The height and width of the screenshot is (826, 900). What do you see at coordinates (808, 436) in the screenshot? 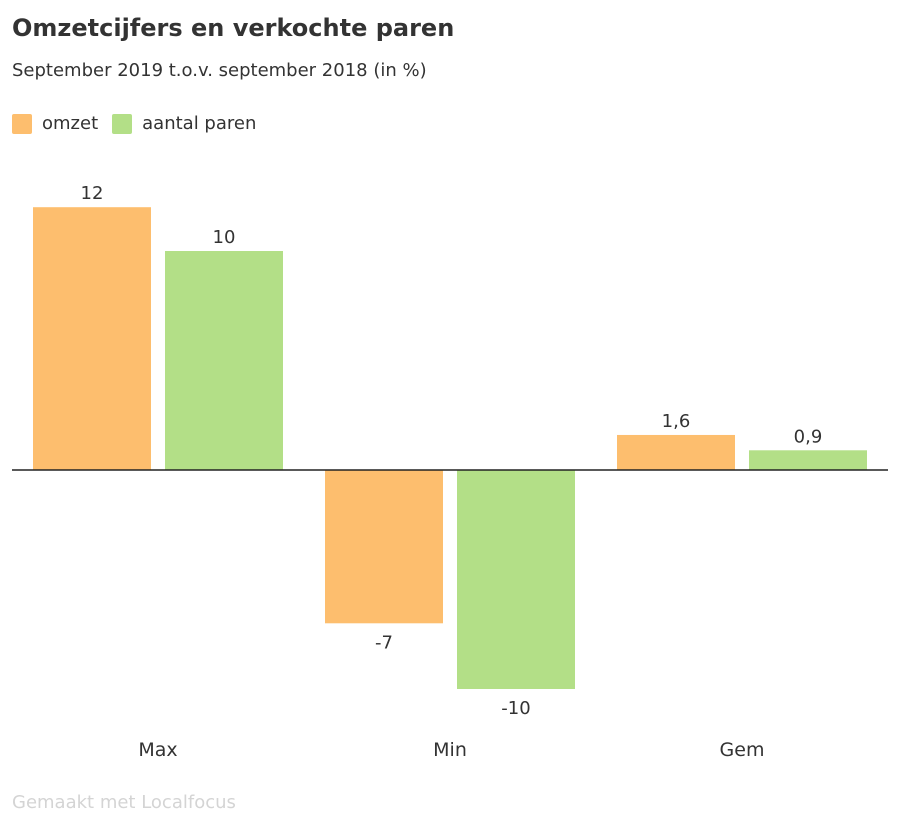
I see `data-label-aantal-paren-gem: 0,9` at bounding box center [808, 436].